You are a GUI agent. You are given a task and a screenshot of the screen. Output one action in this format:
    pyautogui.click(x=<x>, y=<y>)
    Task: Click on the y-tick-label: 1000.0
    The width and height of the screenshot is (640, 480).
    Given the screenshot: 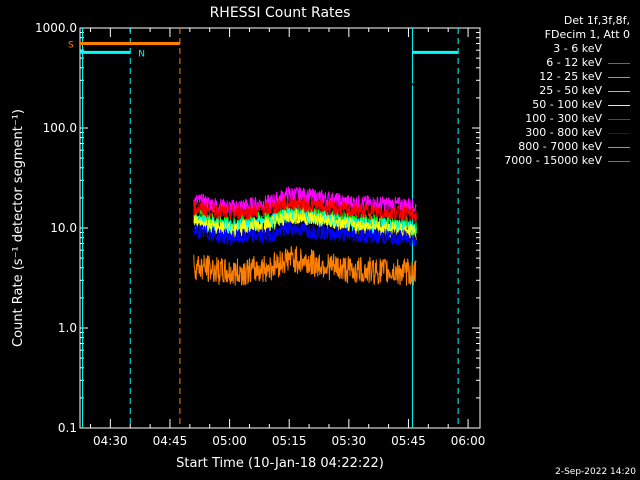 What is the action you would take?
    pyautogui.click(x=56, y=28)
    